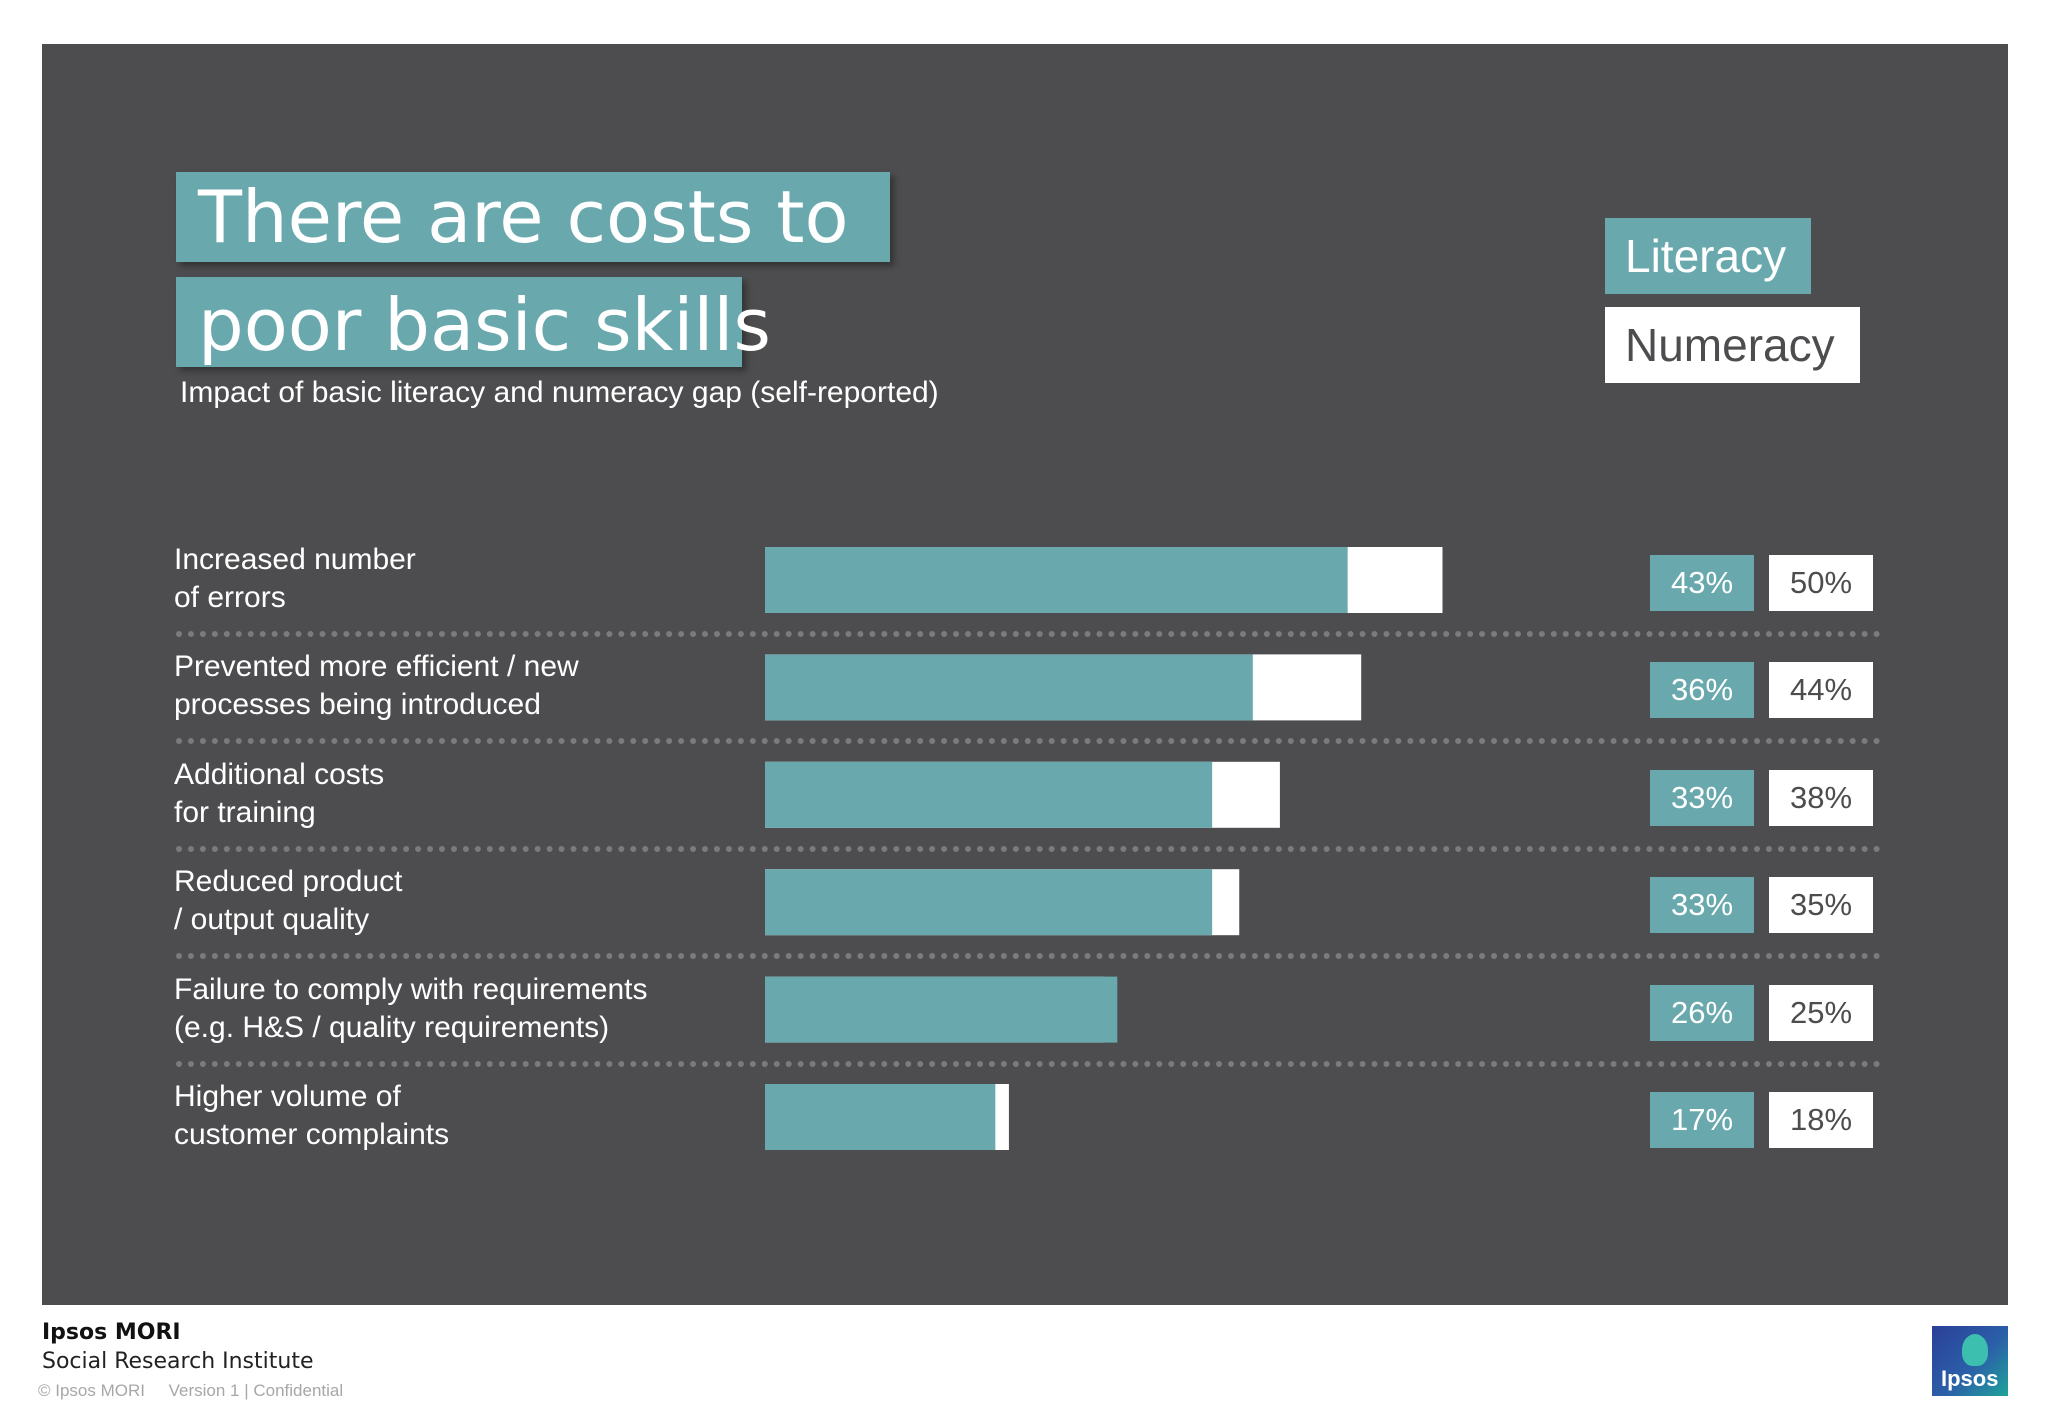 The image size is (2048, 1418). Describe the element at coordinates (533, 217) in the screenshot. I see `chart-title-line-1: There are costs to` at that location.